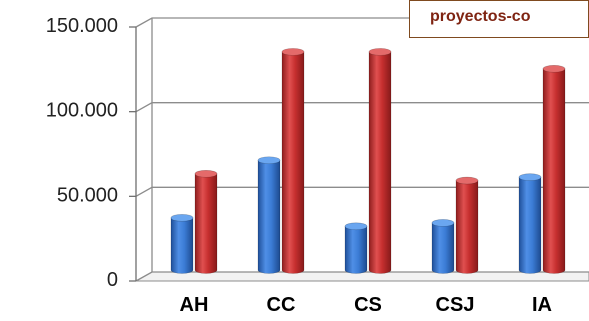 This screenshot has width=589, height=321. I want to click on category-label-ia: IA, so click(542, 305).